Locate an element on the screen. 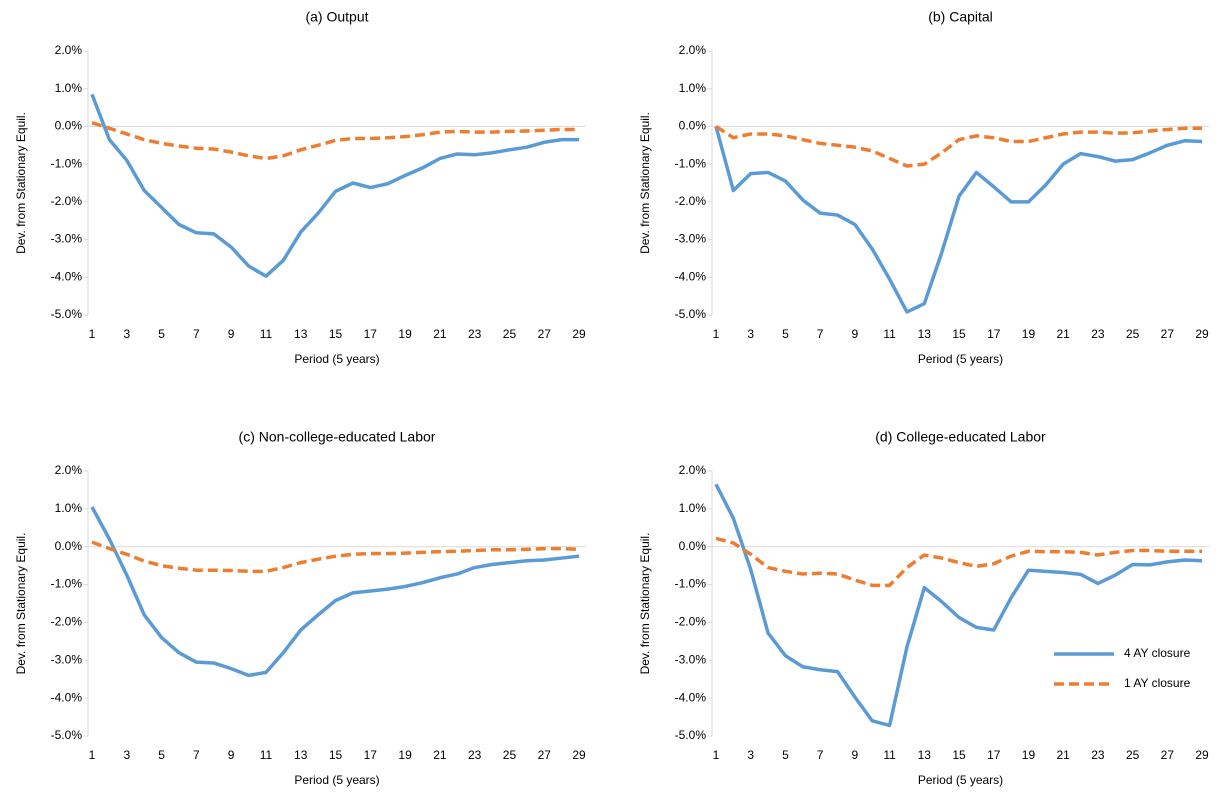  chart-title: (d) College-educated Labor is located at coordinates (960, 437).